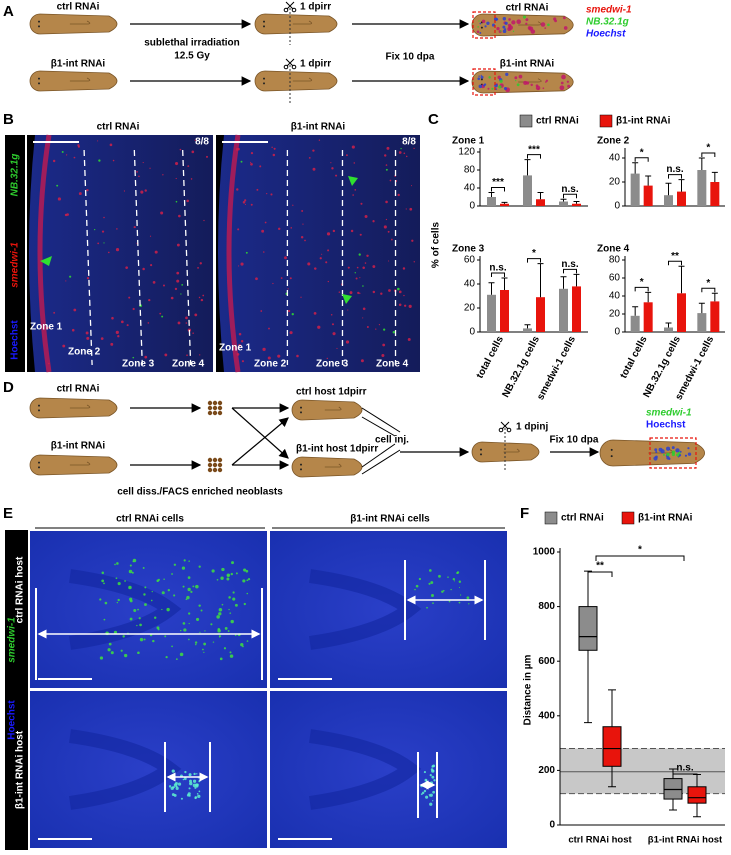 The height and width of the screenshot is (855, 731). Describe the element at coordinates (15, 253) in the screenshot. I see `channel-strip` at that location.